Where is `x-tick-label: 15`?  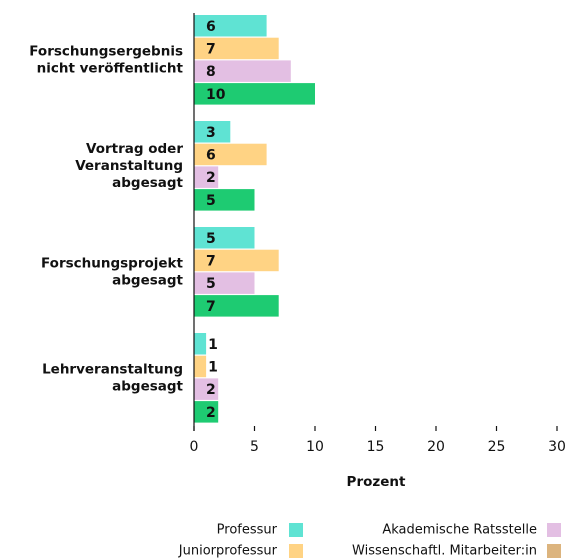 x-tick-label: 15 is located at coordinates (376, 447).